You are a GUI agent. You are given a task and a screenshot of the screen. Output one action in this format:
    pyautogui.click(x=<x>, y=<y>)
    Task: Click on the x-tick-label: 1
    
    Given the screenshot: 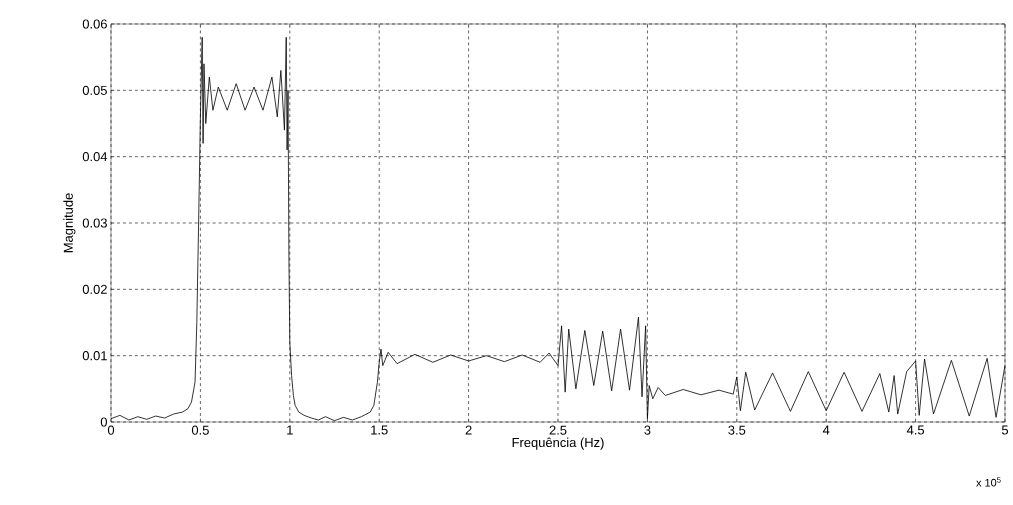 What is the action you would take?
    pyautogui.click(x=290, y=430)
    